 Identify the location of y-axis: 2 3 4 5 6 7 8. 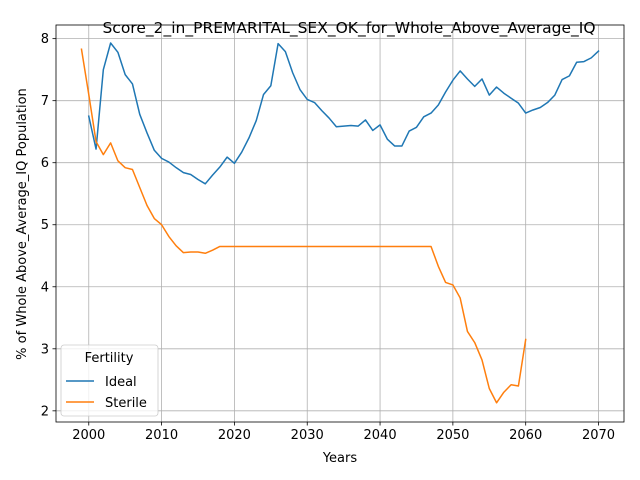
(48, 225).